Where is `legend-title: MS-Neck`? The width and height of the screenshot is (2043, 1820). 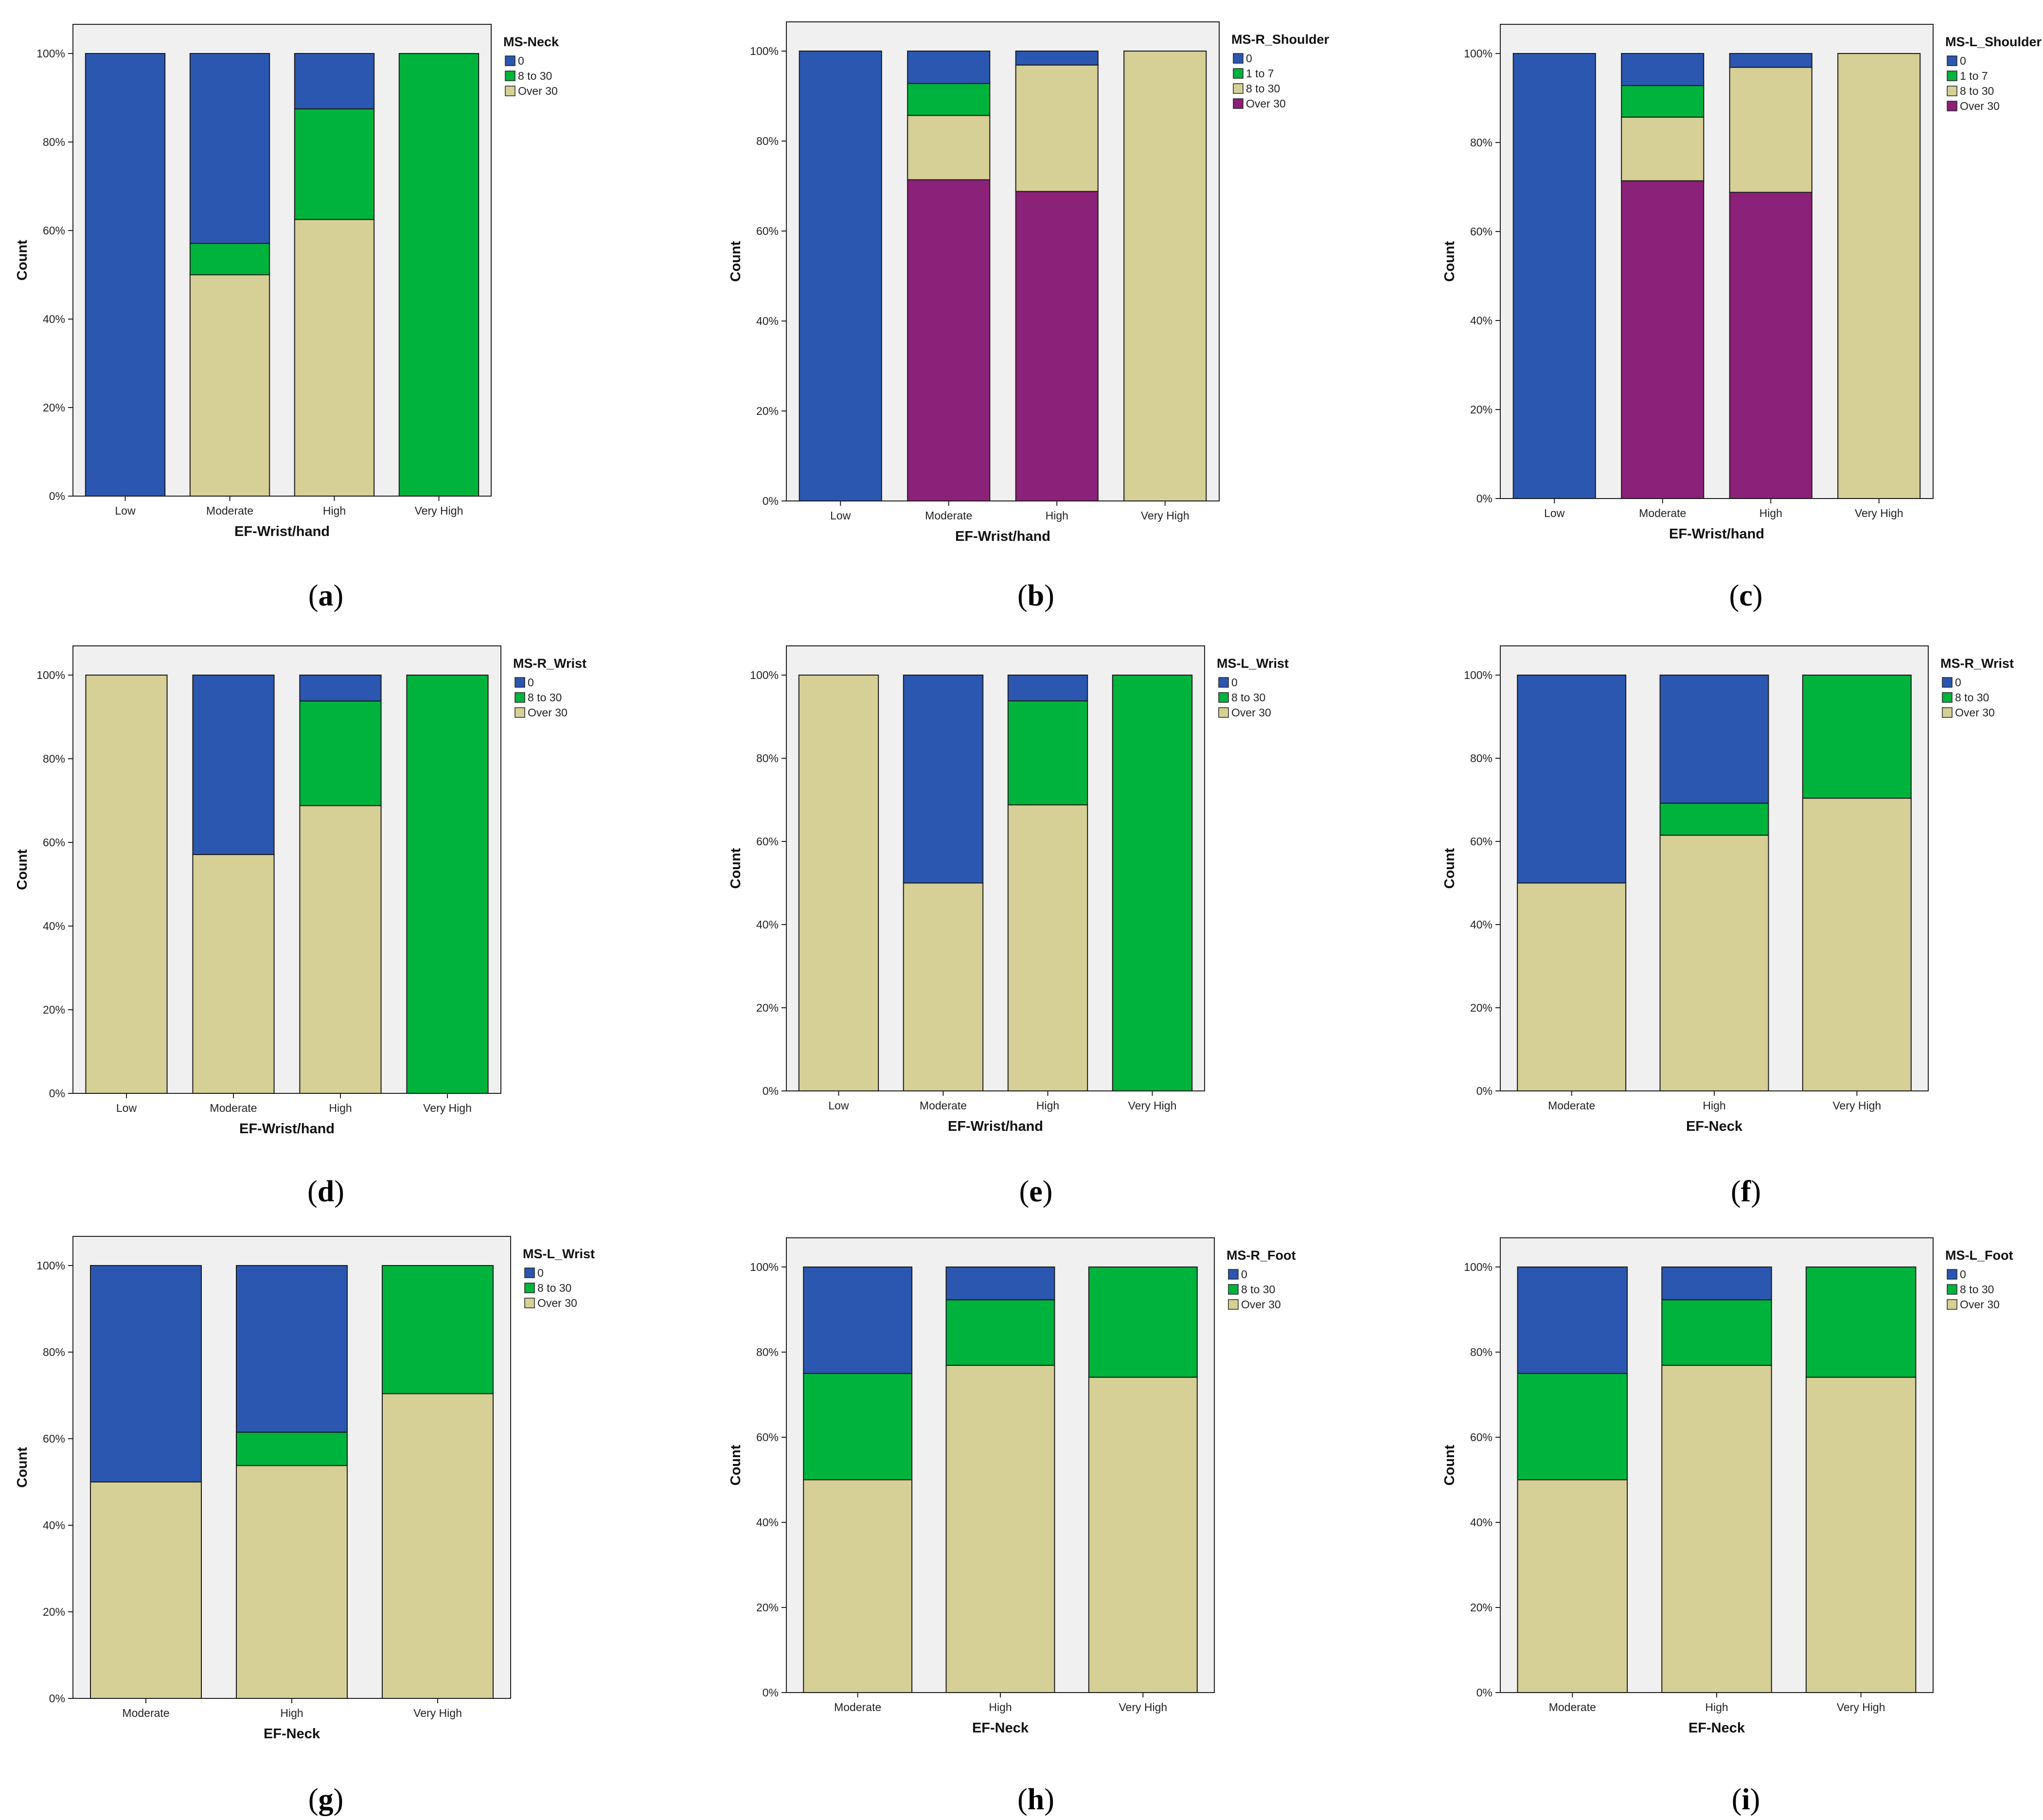
legend-title: MS-Neck is located at coordinates (531, 42).